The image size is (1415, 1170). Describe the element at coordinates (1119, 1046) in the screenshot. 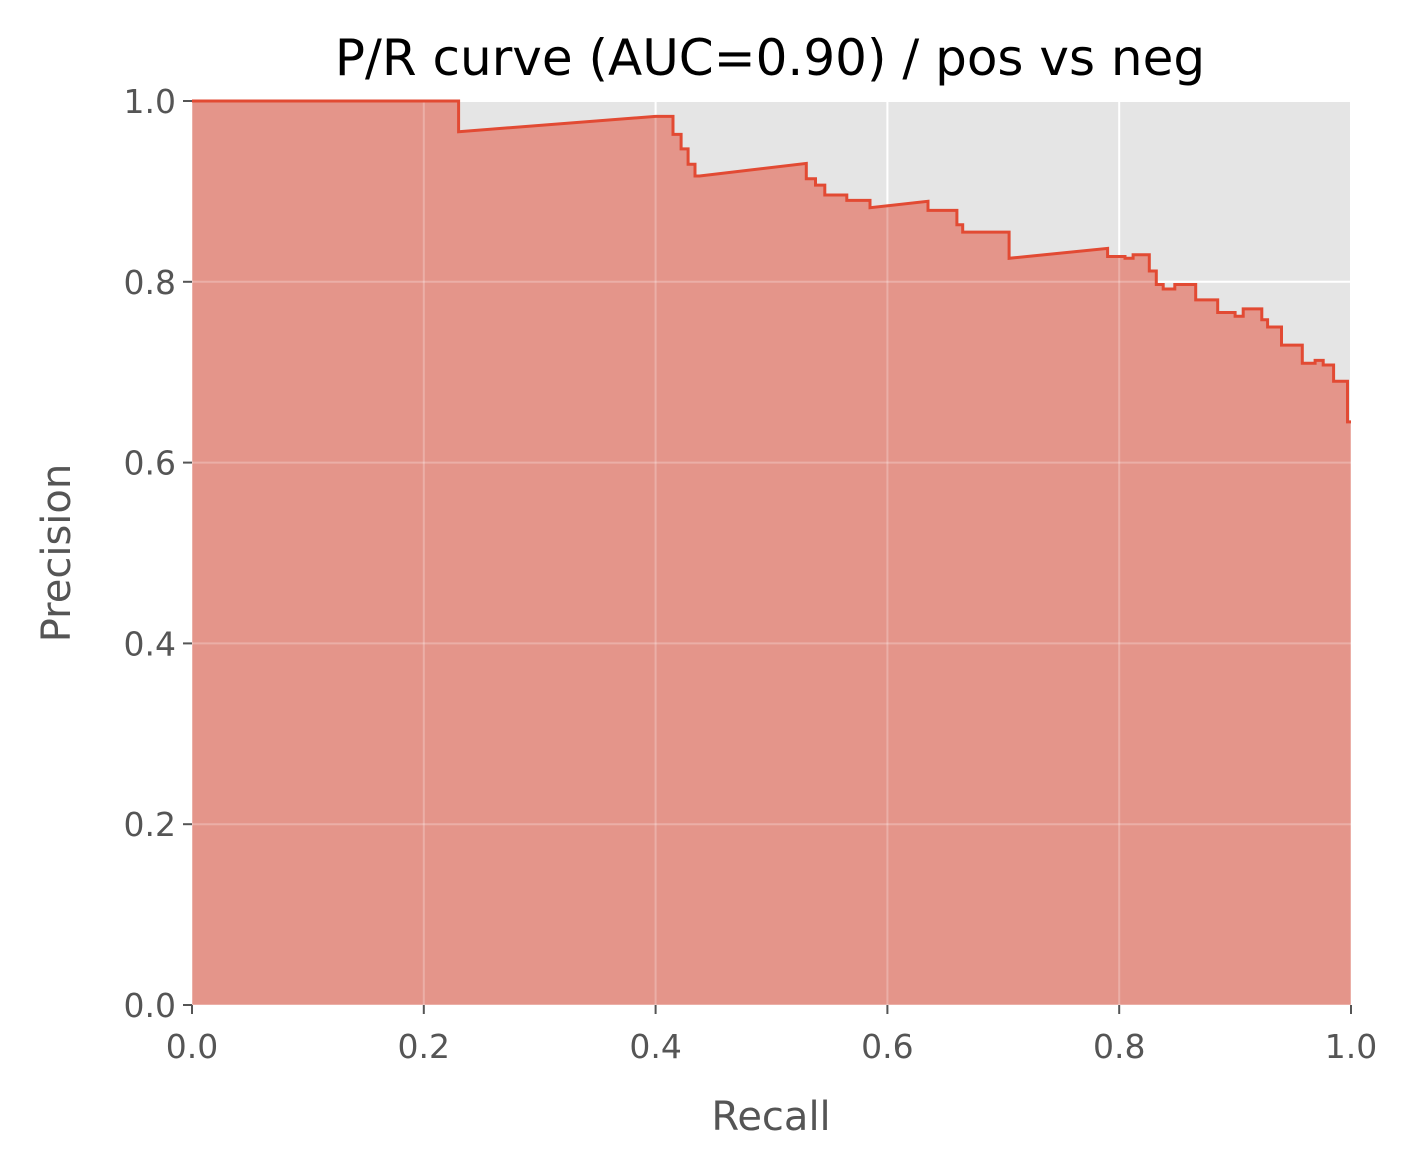

I see `x-tick-label: 0.8` at that location.